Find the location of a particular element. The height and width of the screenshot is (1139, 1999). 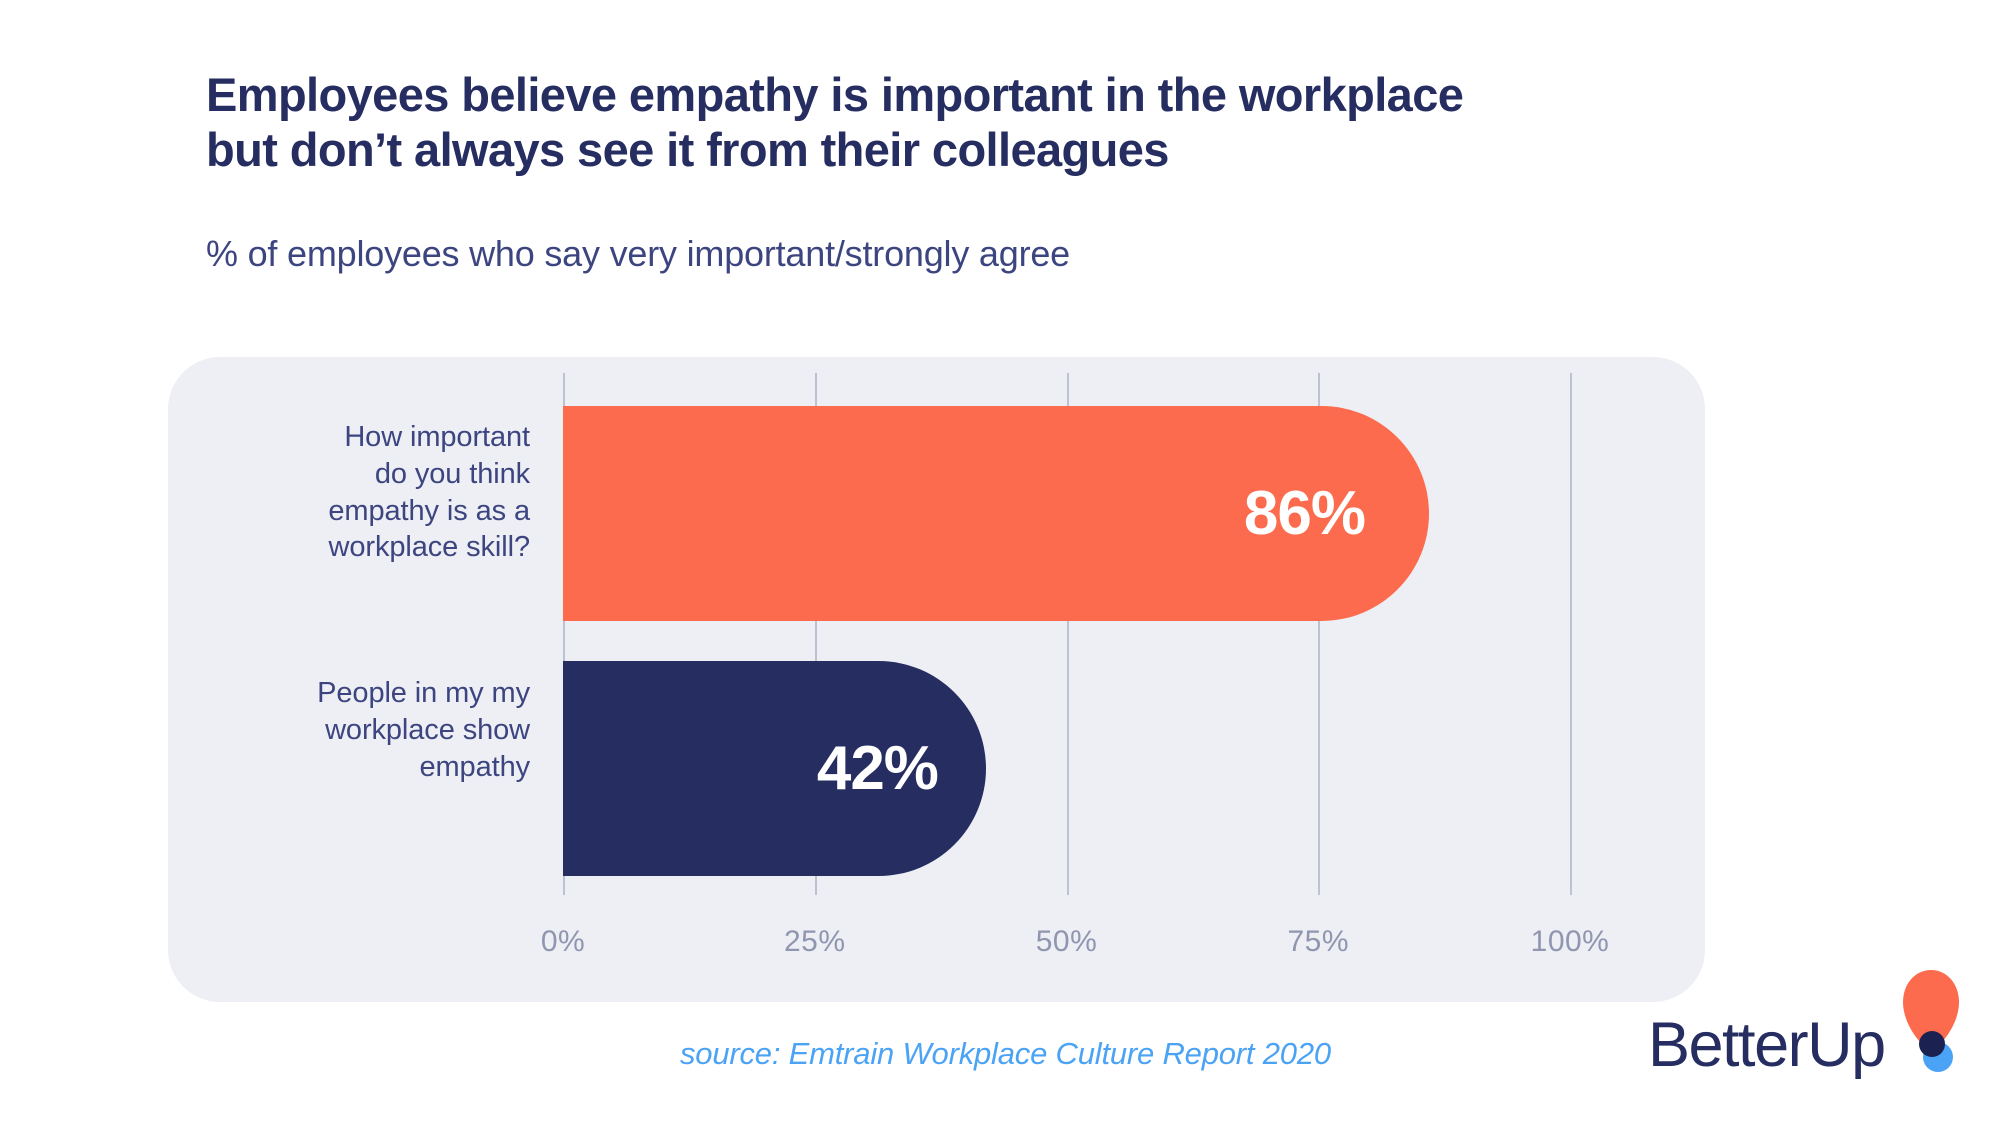

bar-value-1: 42% is located at coordinates (877, 768).